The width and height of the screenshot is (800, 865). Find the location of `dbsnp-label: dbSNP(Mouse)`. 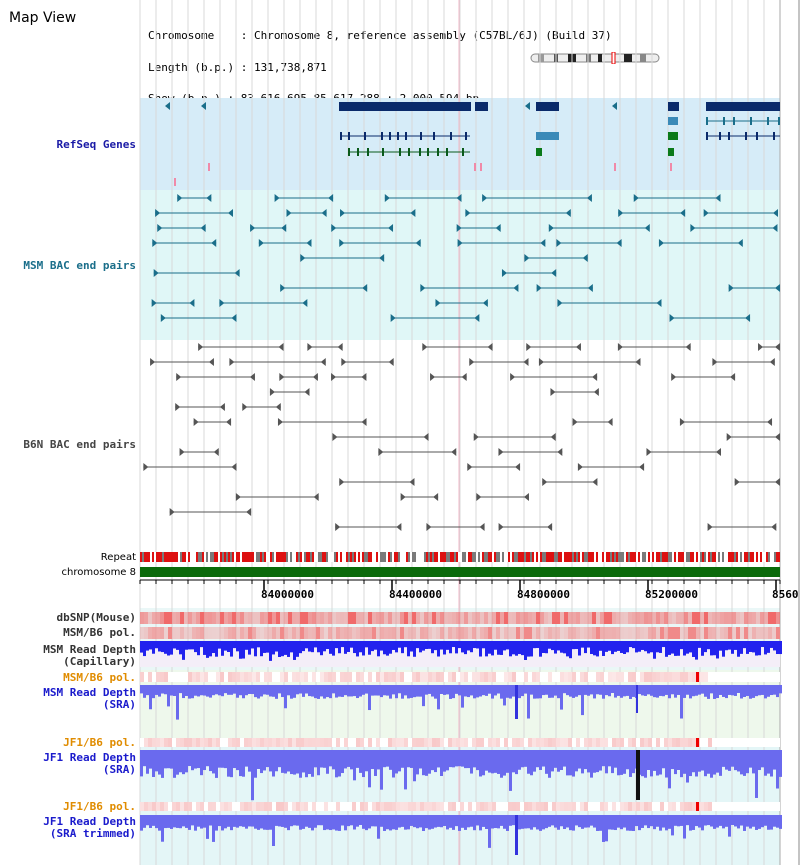

dbsnp-label: dbSNP(Mouse) is located at coordinates (96, 617).